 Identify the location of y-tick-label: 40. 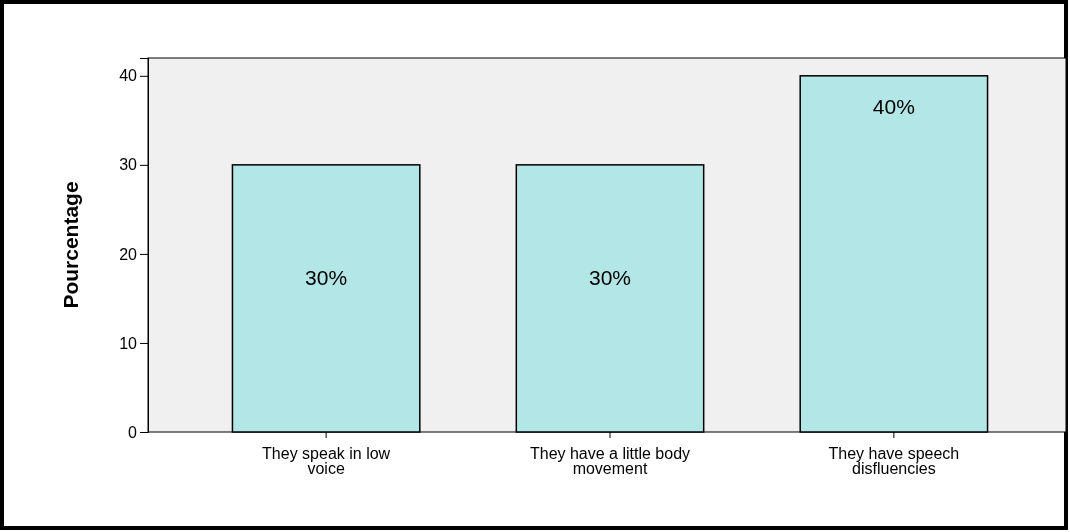
(128, 76).